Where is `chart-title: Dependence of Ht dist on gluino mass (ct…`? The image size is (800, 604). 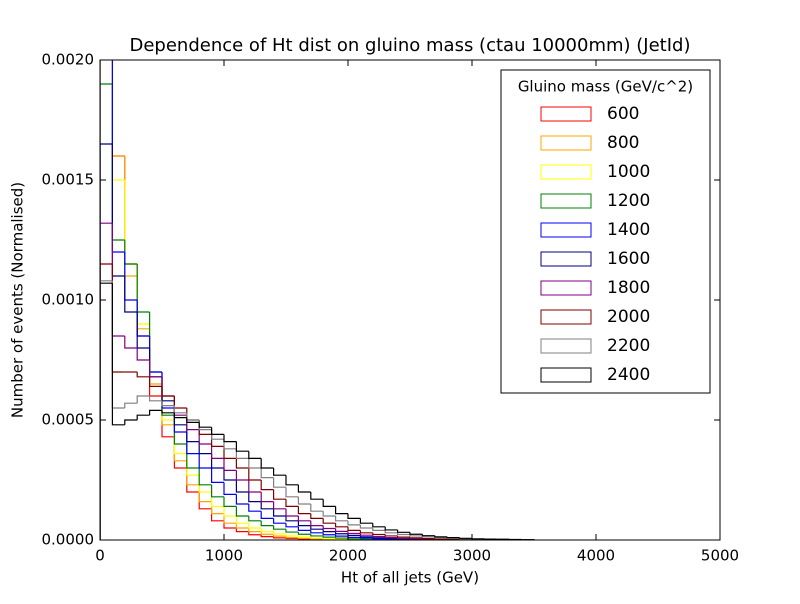
chart-title: Dependence of Ht dist on gluino mass (ct… is located at coordinates (409, 45).